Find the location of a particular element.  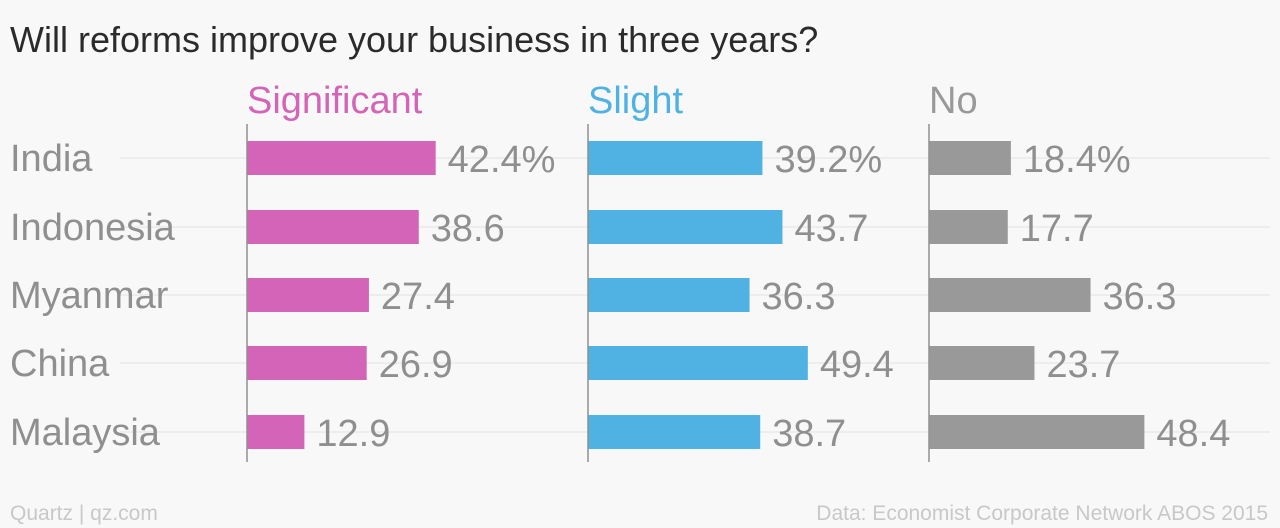

value-label-no-china: 23.7 is located at coordinates (1083, 365).